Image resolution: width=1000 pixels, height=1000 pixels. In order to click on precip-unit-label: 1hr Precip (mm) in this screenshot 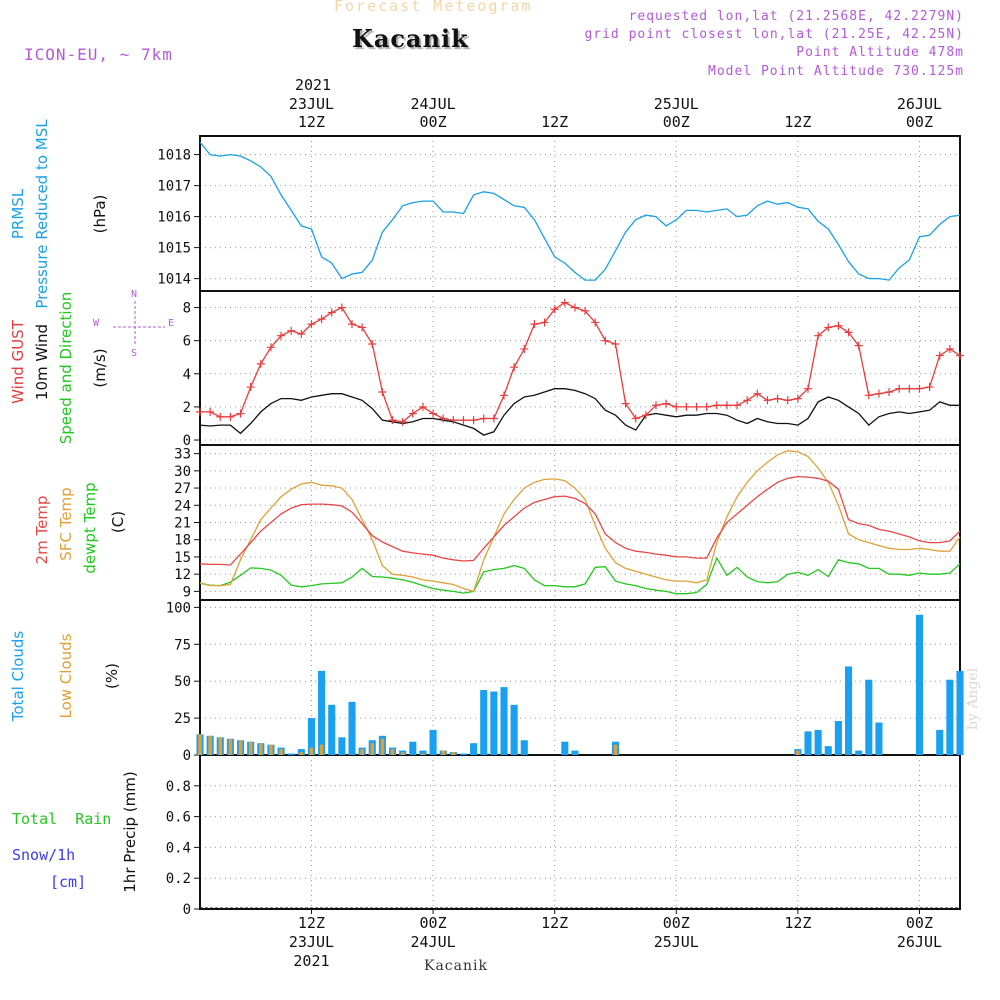, I will do `click(130, 832)`.